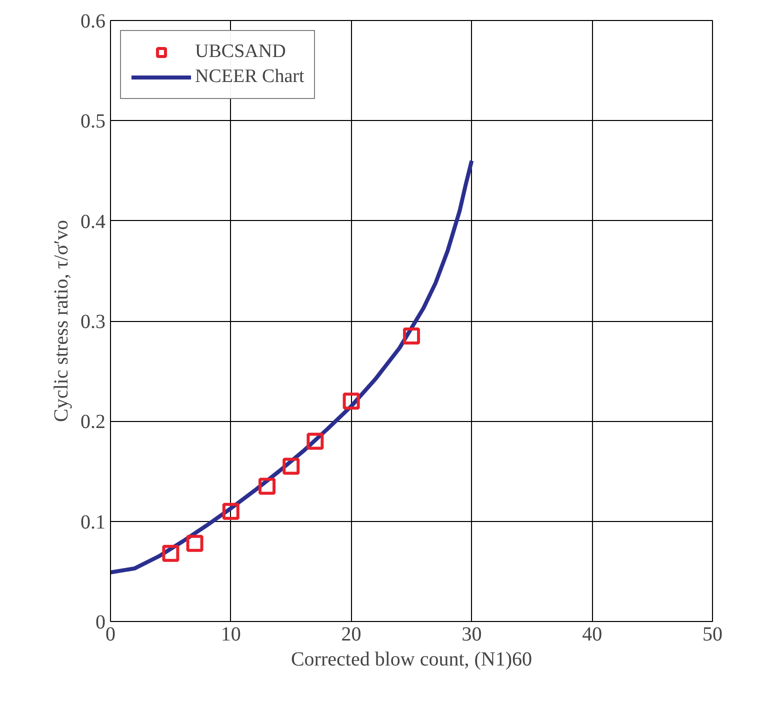  What do you see at coordinates (592, 635) in the screenshot?
I see `x-tick-label: 40` at bounding box center [592, 635].